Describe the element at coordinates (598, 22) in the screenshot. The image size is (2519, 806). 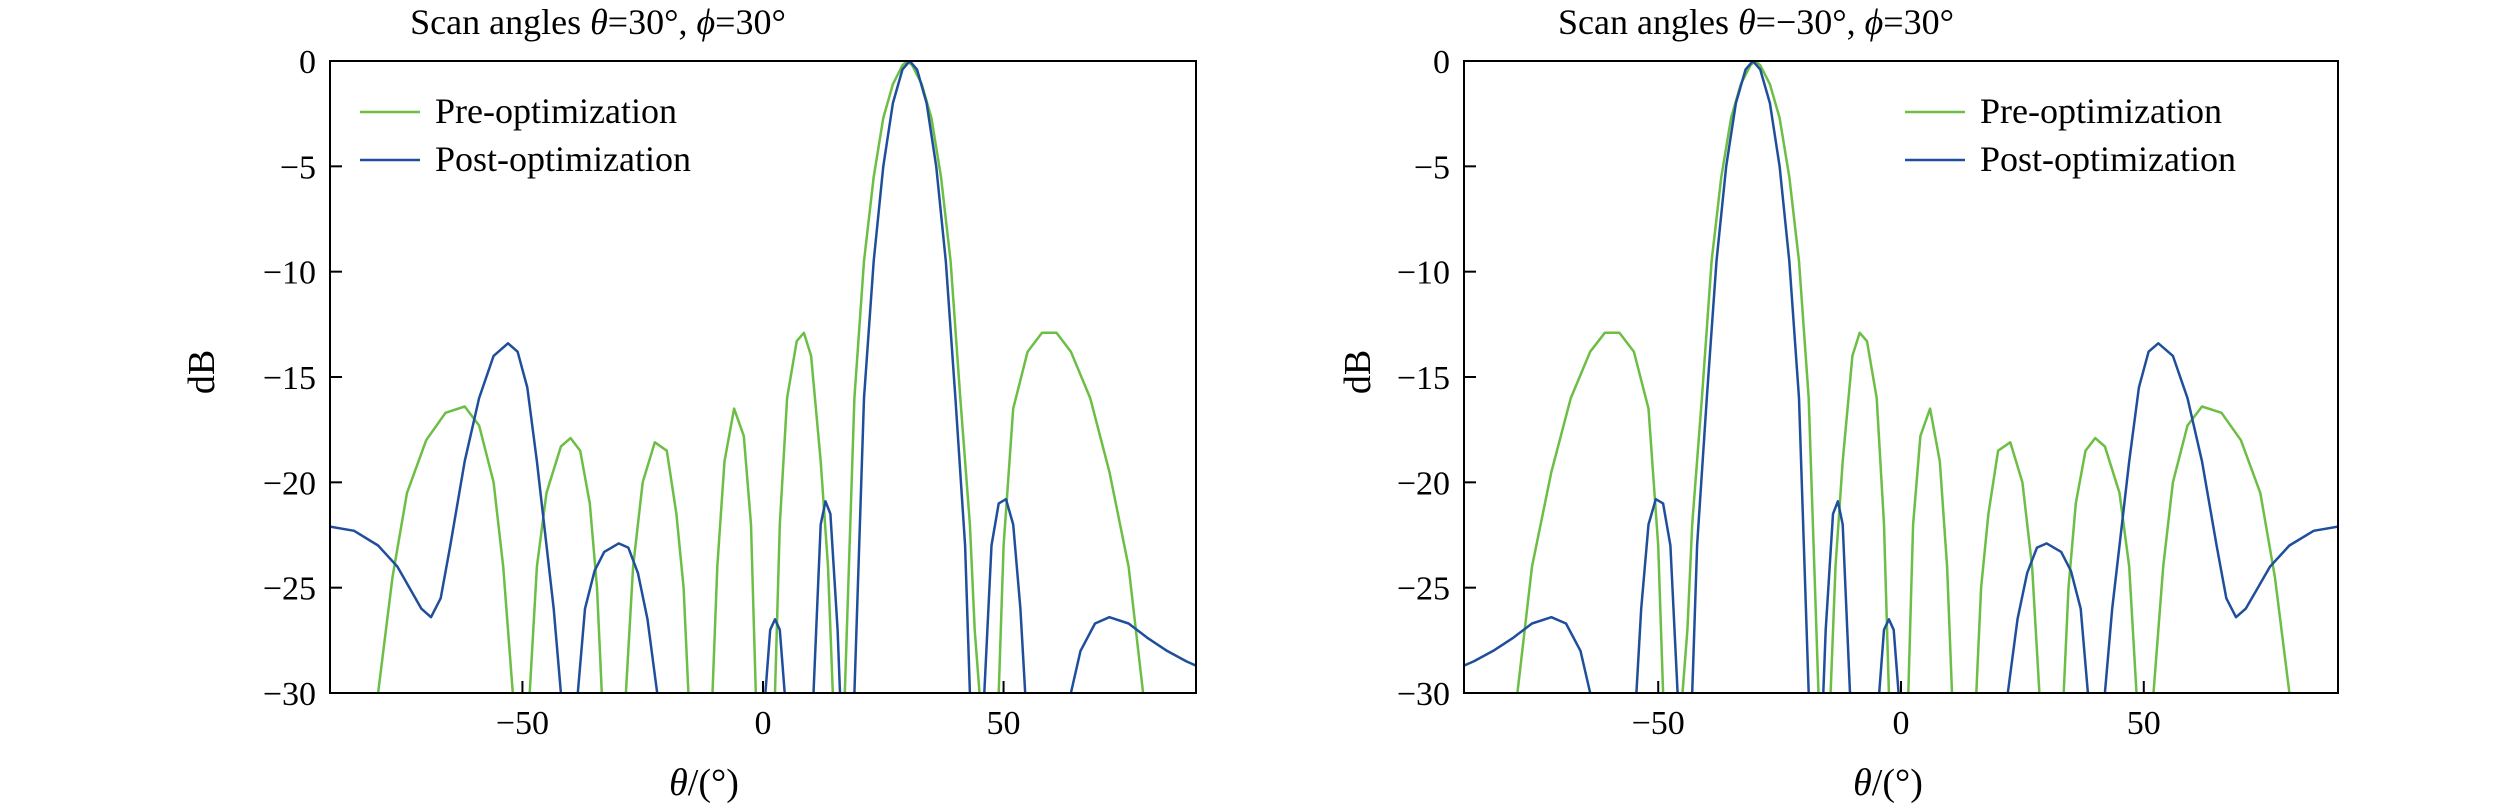
I see `chart-left-title: Scan angles θ=30°, ϕ=30°` at that location.